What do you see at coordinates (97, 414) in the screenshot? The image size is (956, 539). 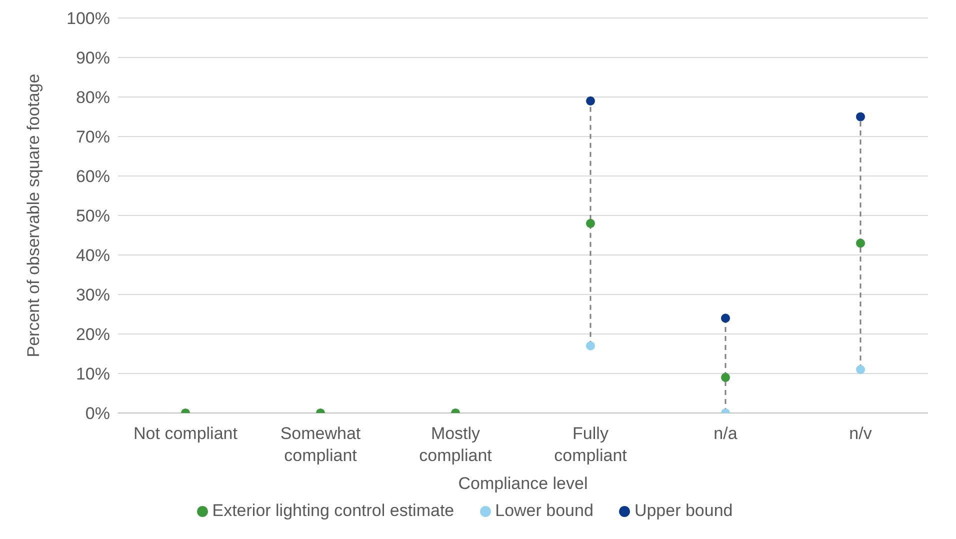 I see `y-tick-label: 0%` at bounding box center [97, 414].